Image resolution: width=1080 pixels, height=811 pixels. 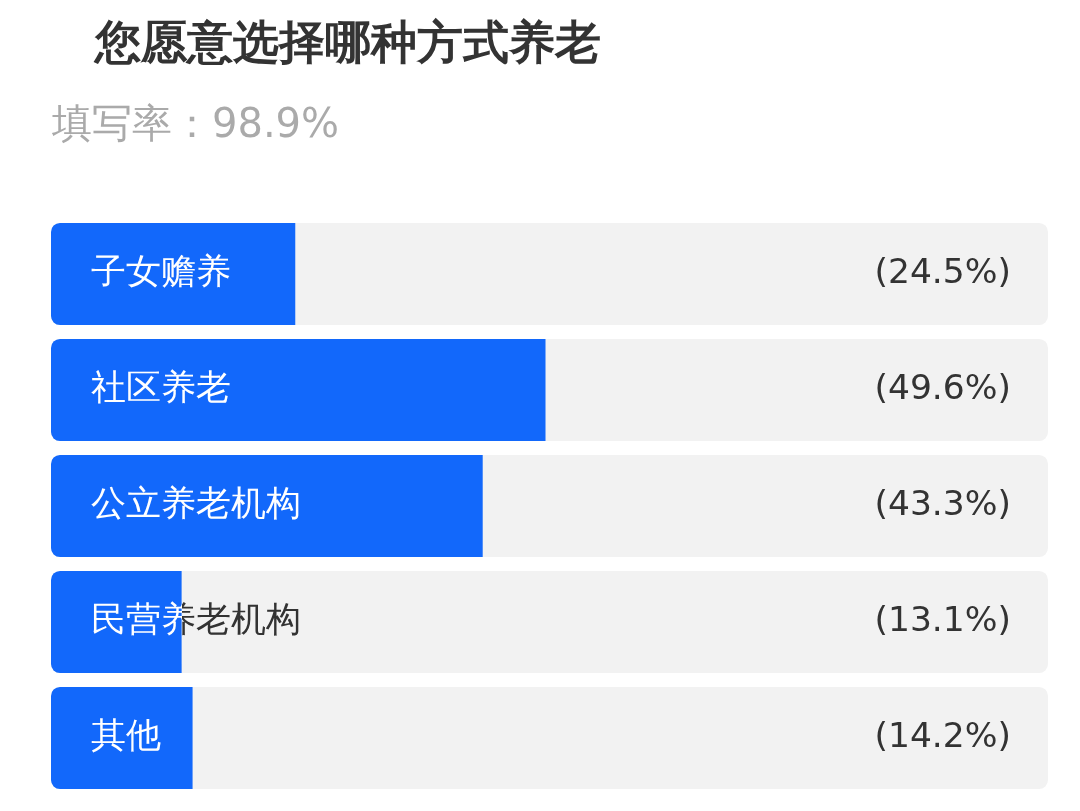 I want to click on chart-title: 您愿意选择哪种方式养老, so click(x=348, y=42).